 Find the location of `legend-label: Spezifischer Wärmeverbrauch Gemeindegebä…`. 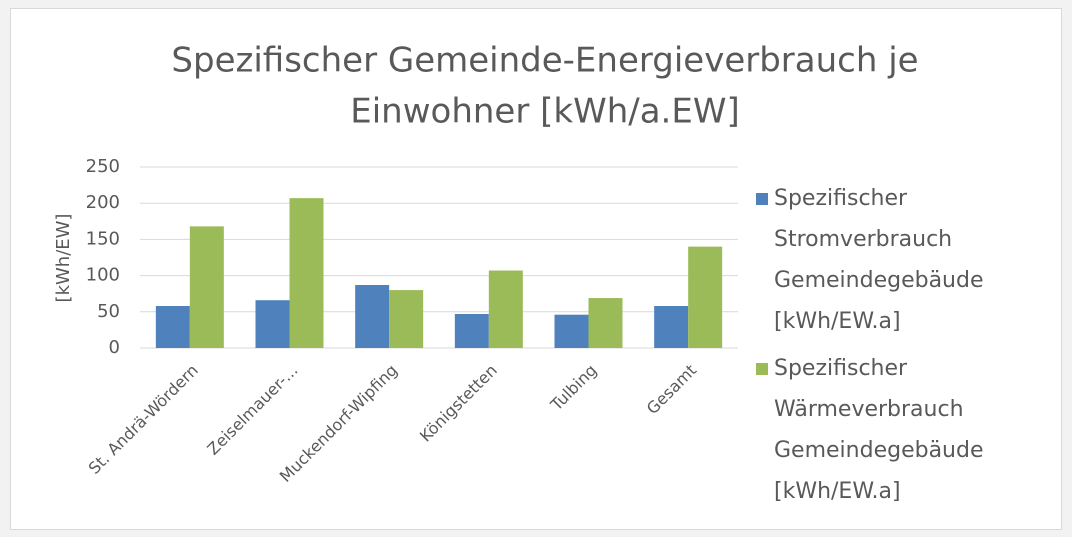

legend-label: Spezifischer Wärmeverbrauch Gemeindegebä… is located at coordinates (879, 430).